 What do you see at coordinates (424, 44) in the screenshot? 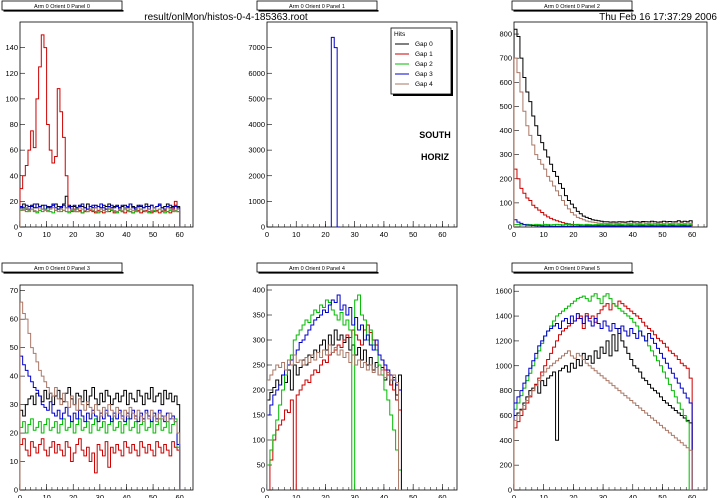
I see `legend-entry: Gap 0` at bounding box center [424, 44].